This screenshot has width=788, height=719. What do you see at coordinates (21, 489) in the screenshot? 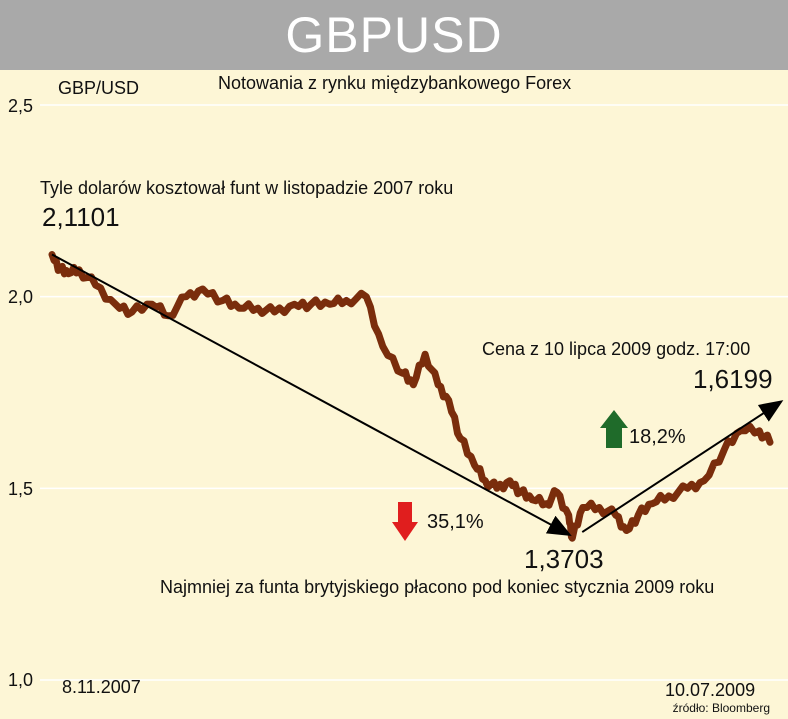
I see `y-tick-label: 1,5` at bounding box center [21, 489].